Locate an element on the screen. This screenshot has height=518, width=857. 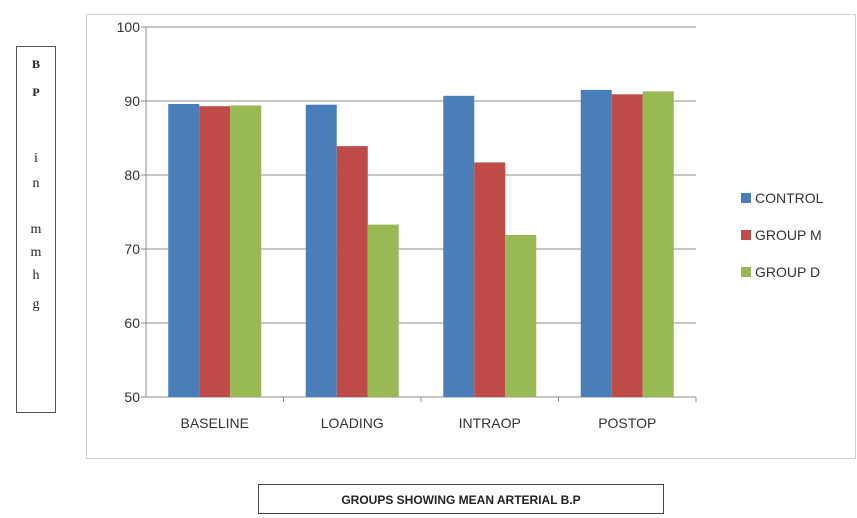
y-axis-label-char: g is located at coordinates (36, 304).